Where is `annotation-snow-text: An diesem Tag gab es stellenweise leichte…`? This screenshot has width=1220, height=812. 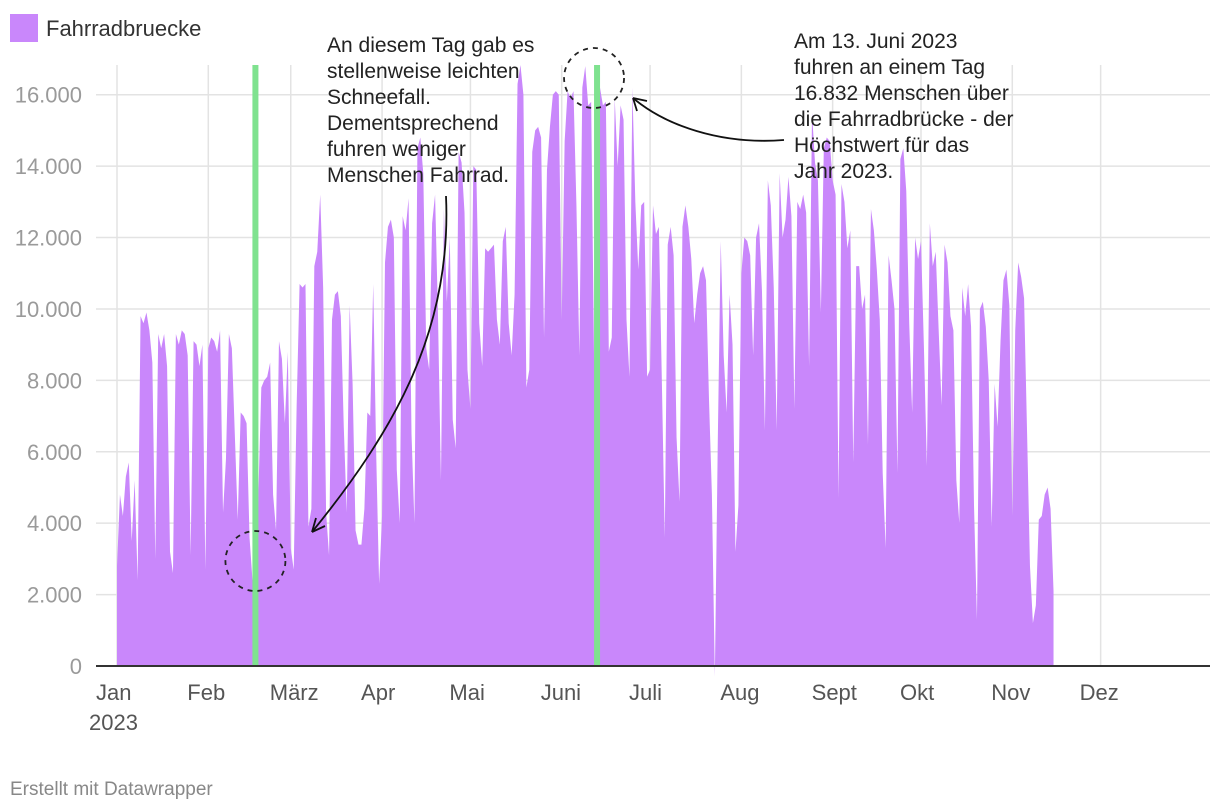 annotation-snow-text: An diesem Tag gab es stellenweise leichte… is located at coordinates (430, 110).